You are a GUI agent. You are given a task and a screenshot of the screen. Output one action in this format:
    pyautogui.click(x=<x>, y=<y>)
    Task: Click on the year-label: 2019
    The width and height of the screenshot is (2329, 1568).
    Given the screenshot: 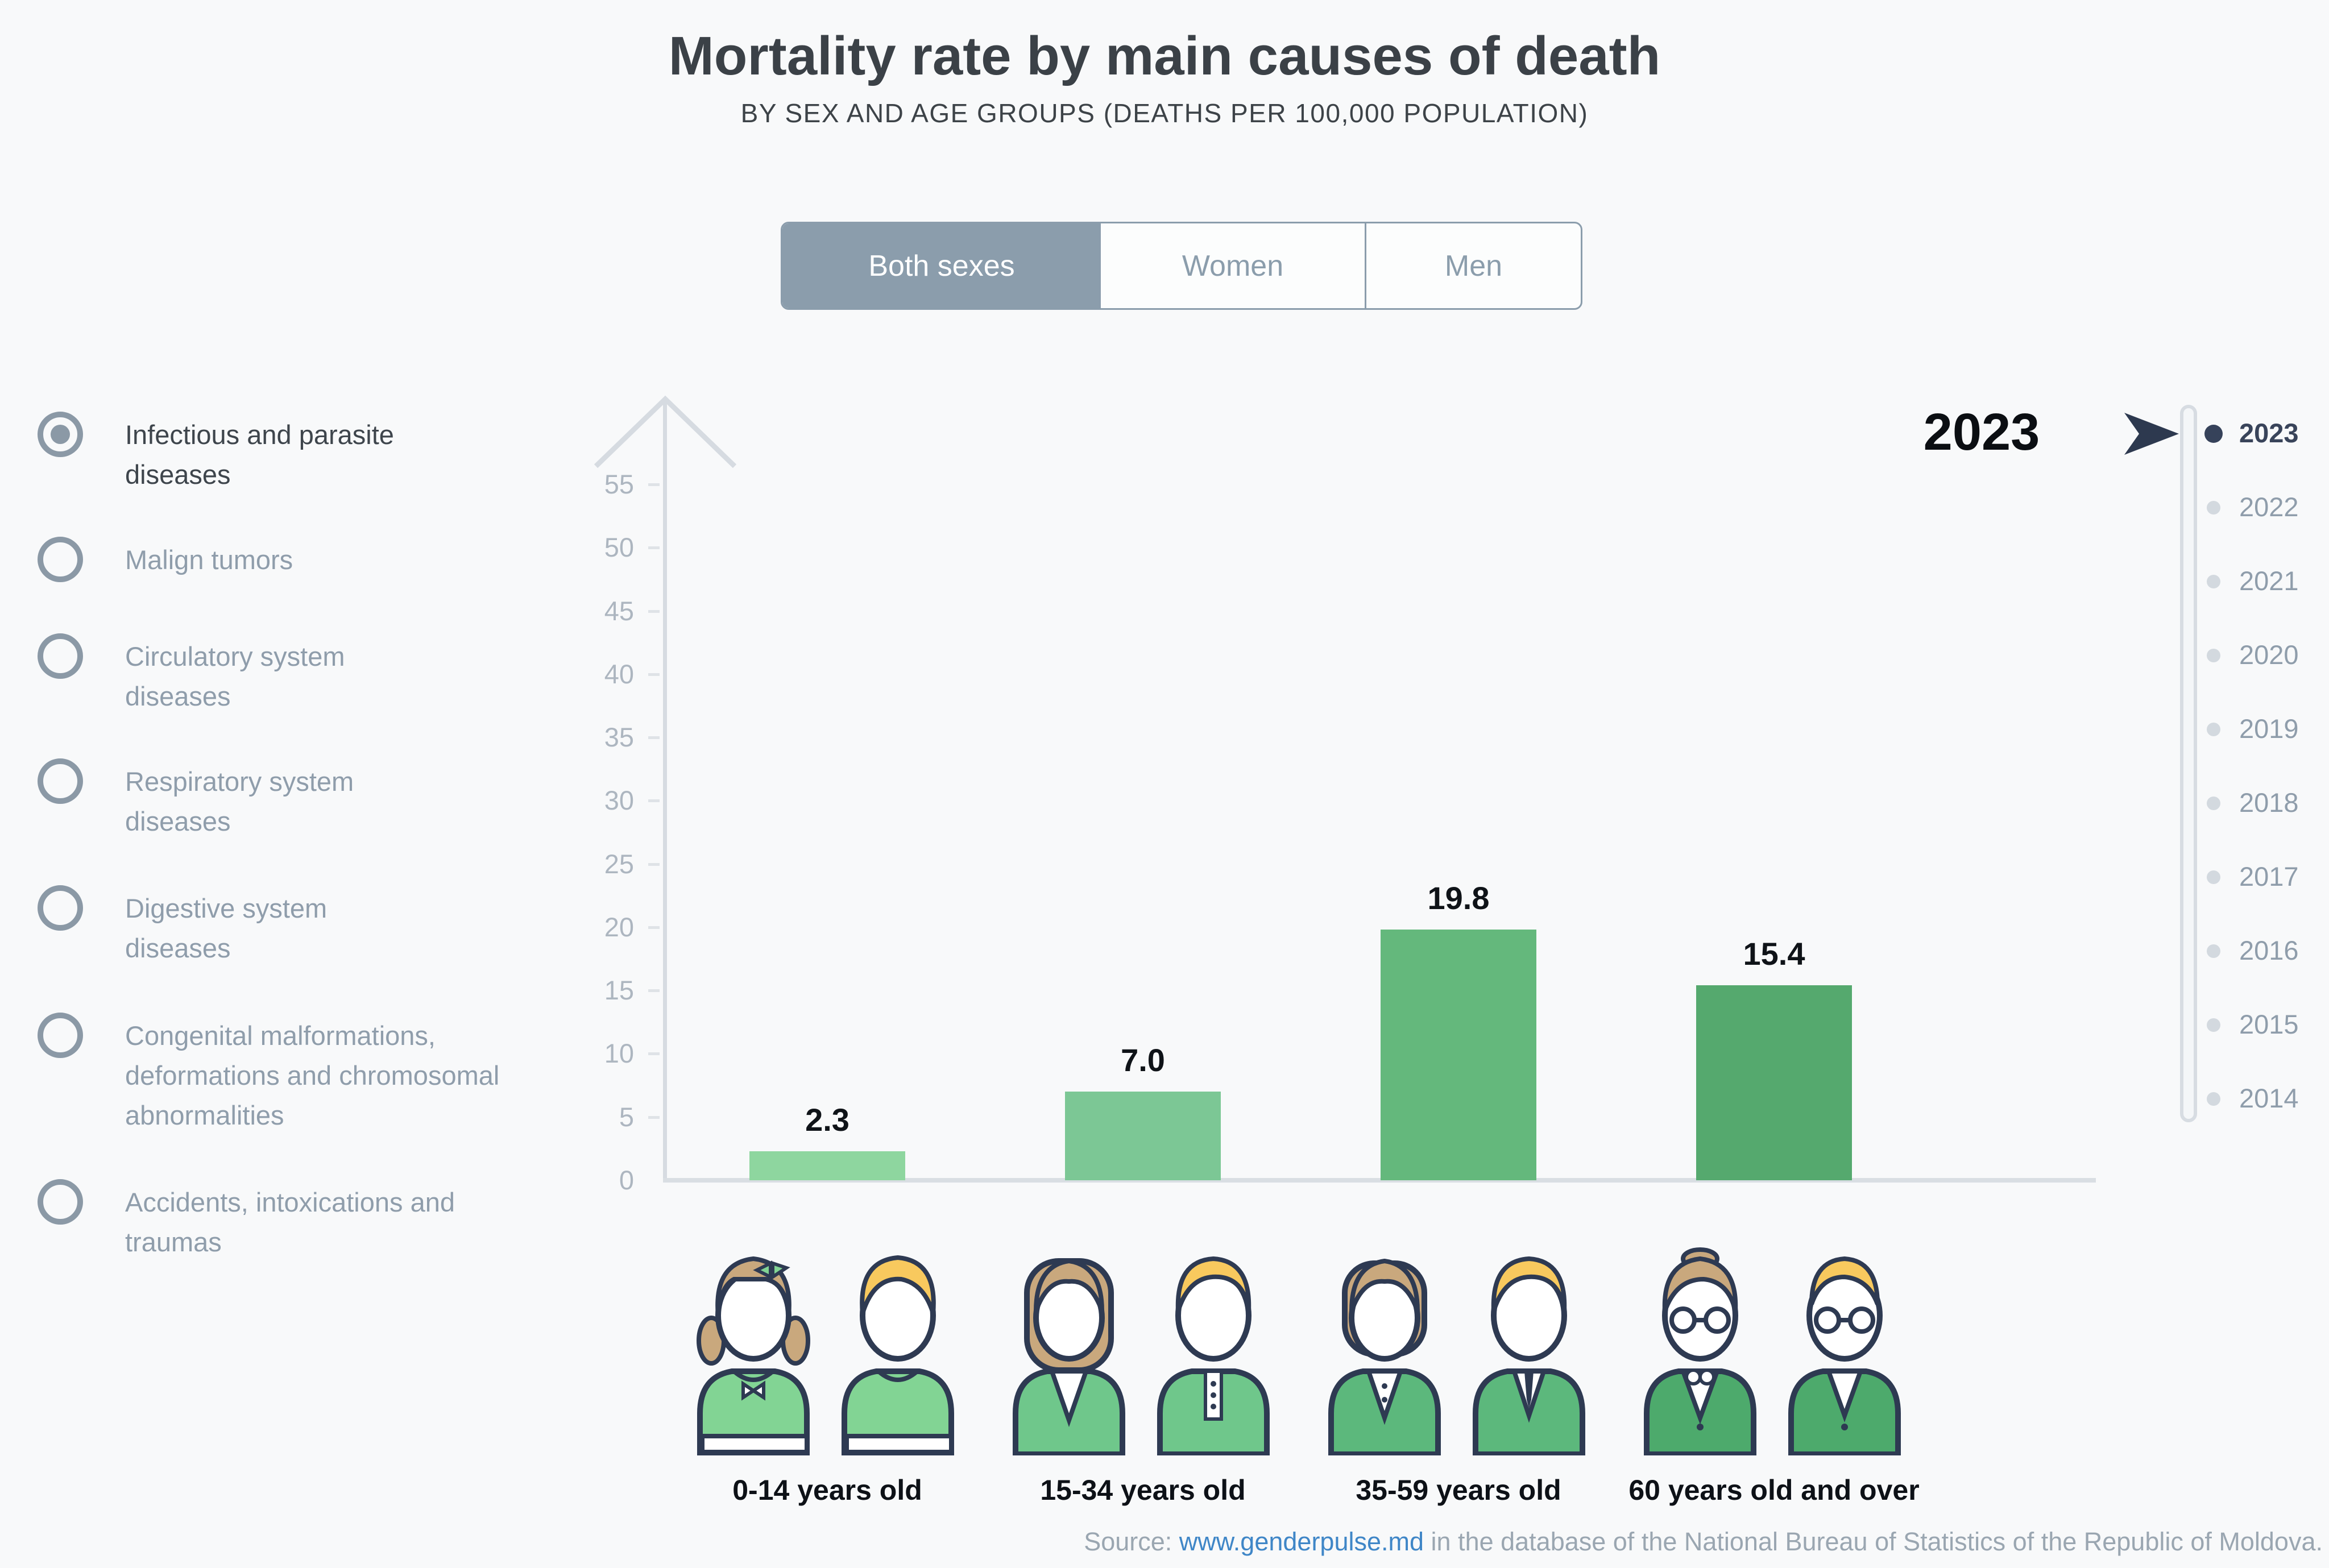 What is the action you would take?
    pyautogui.click(x=2269, y=729)
    